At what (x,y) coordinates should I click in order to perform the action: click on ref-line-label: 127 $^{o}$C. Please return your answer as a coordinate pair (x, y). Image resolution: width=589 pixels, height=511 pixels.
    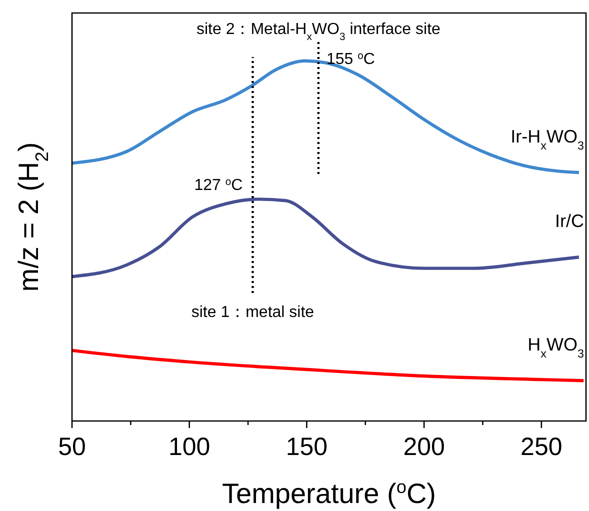
    Looking at the image, I should click on (218, 185).